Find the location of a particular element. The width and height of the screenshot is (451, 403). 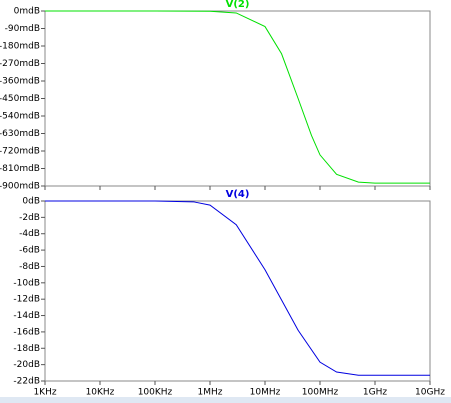

y-tick-label: -540mdB is located at coordinates (20, 117).